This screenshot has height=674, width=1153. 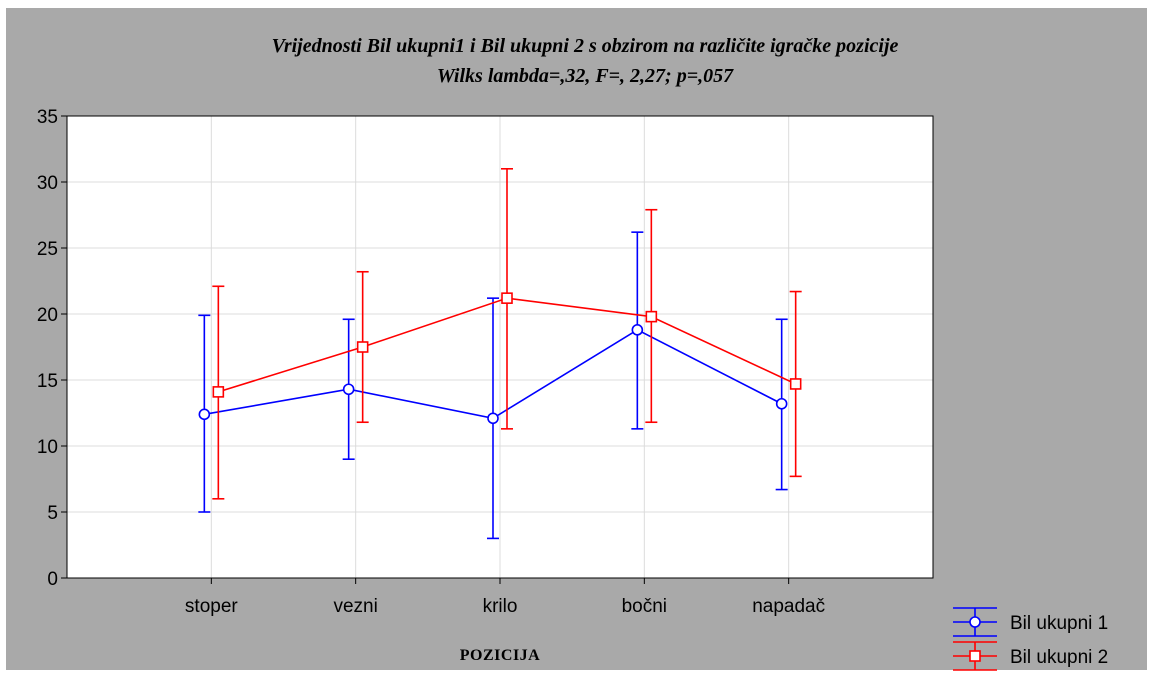 I want to click on y-tick-label: 25, so click(x=47, y=249).